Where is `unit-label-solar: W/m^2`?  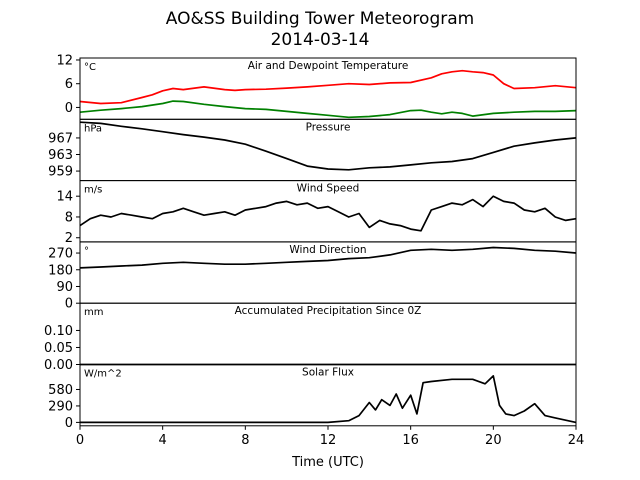
unit-label-solar: W/m^2 is located at coordinates (103, 374).